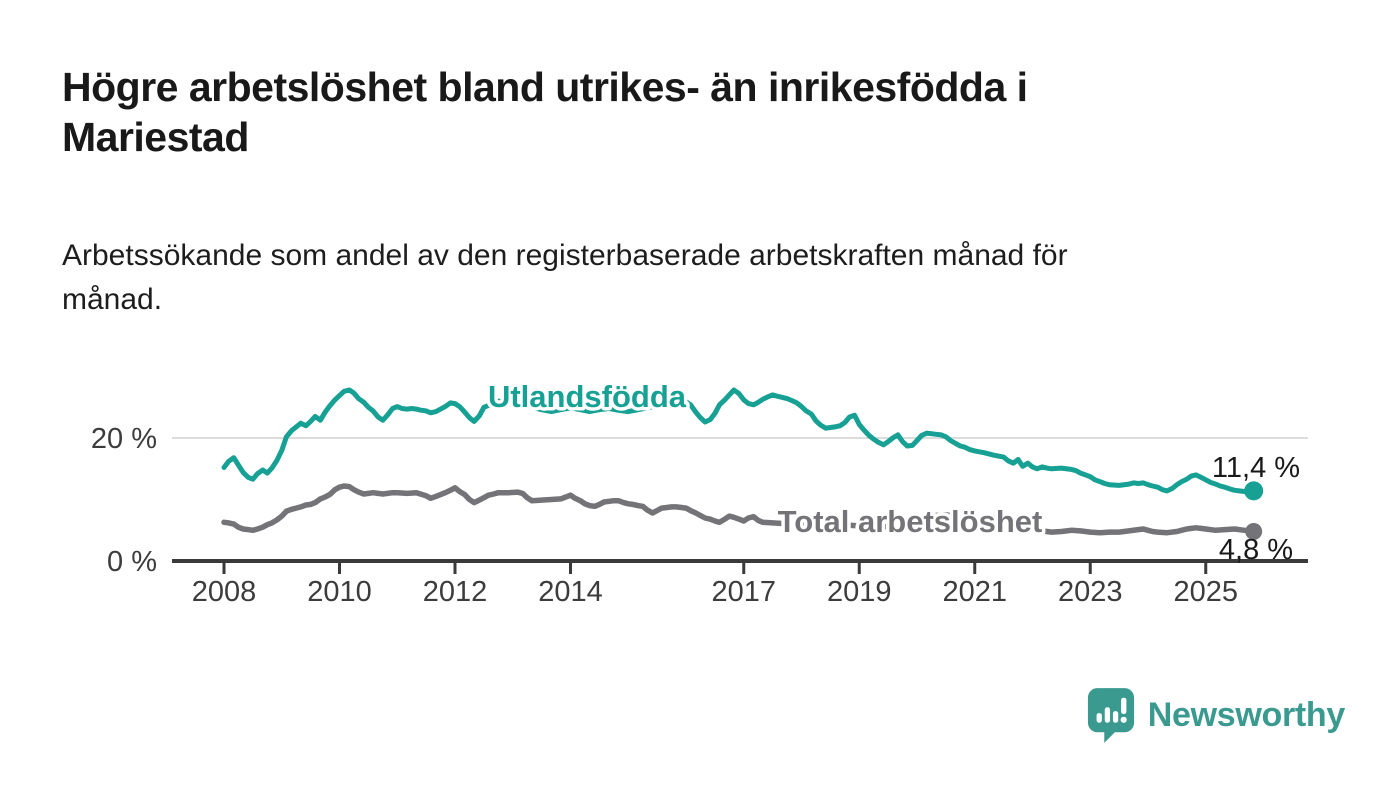 The height and width of the screenshot is (794, 1400). Describe the element at coordinates (455, 592) in the screenshot. I see `x-axis-tick-label: 2012` at that location.